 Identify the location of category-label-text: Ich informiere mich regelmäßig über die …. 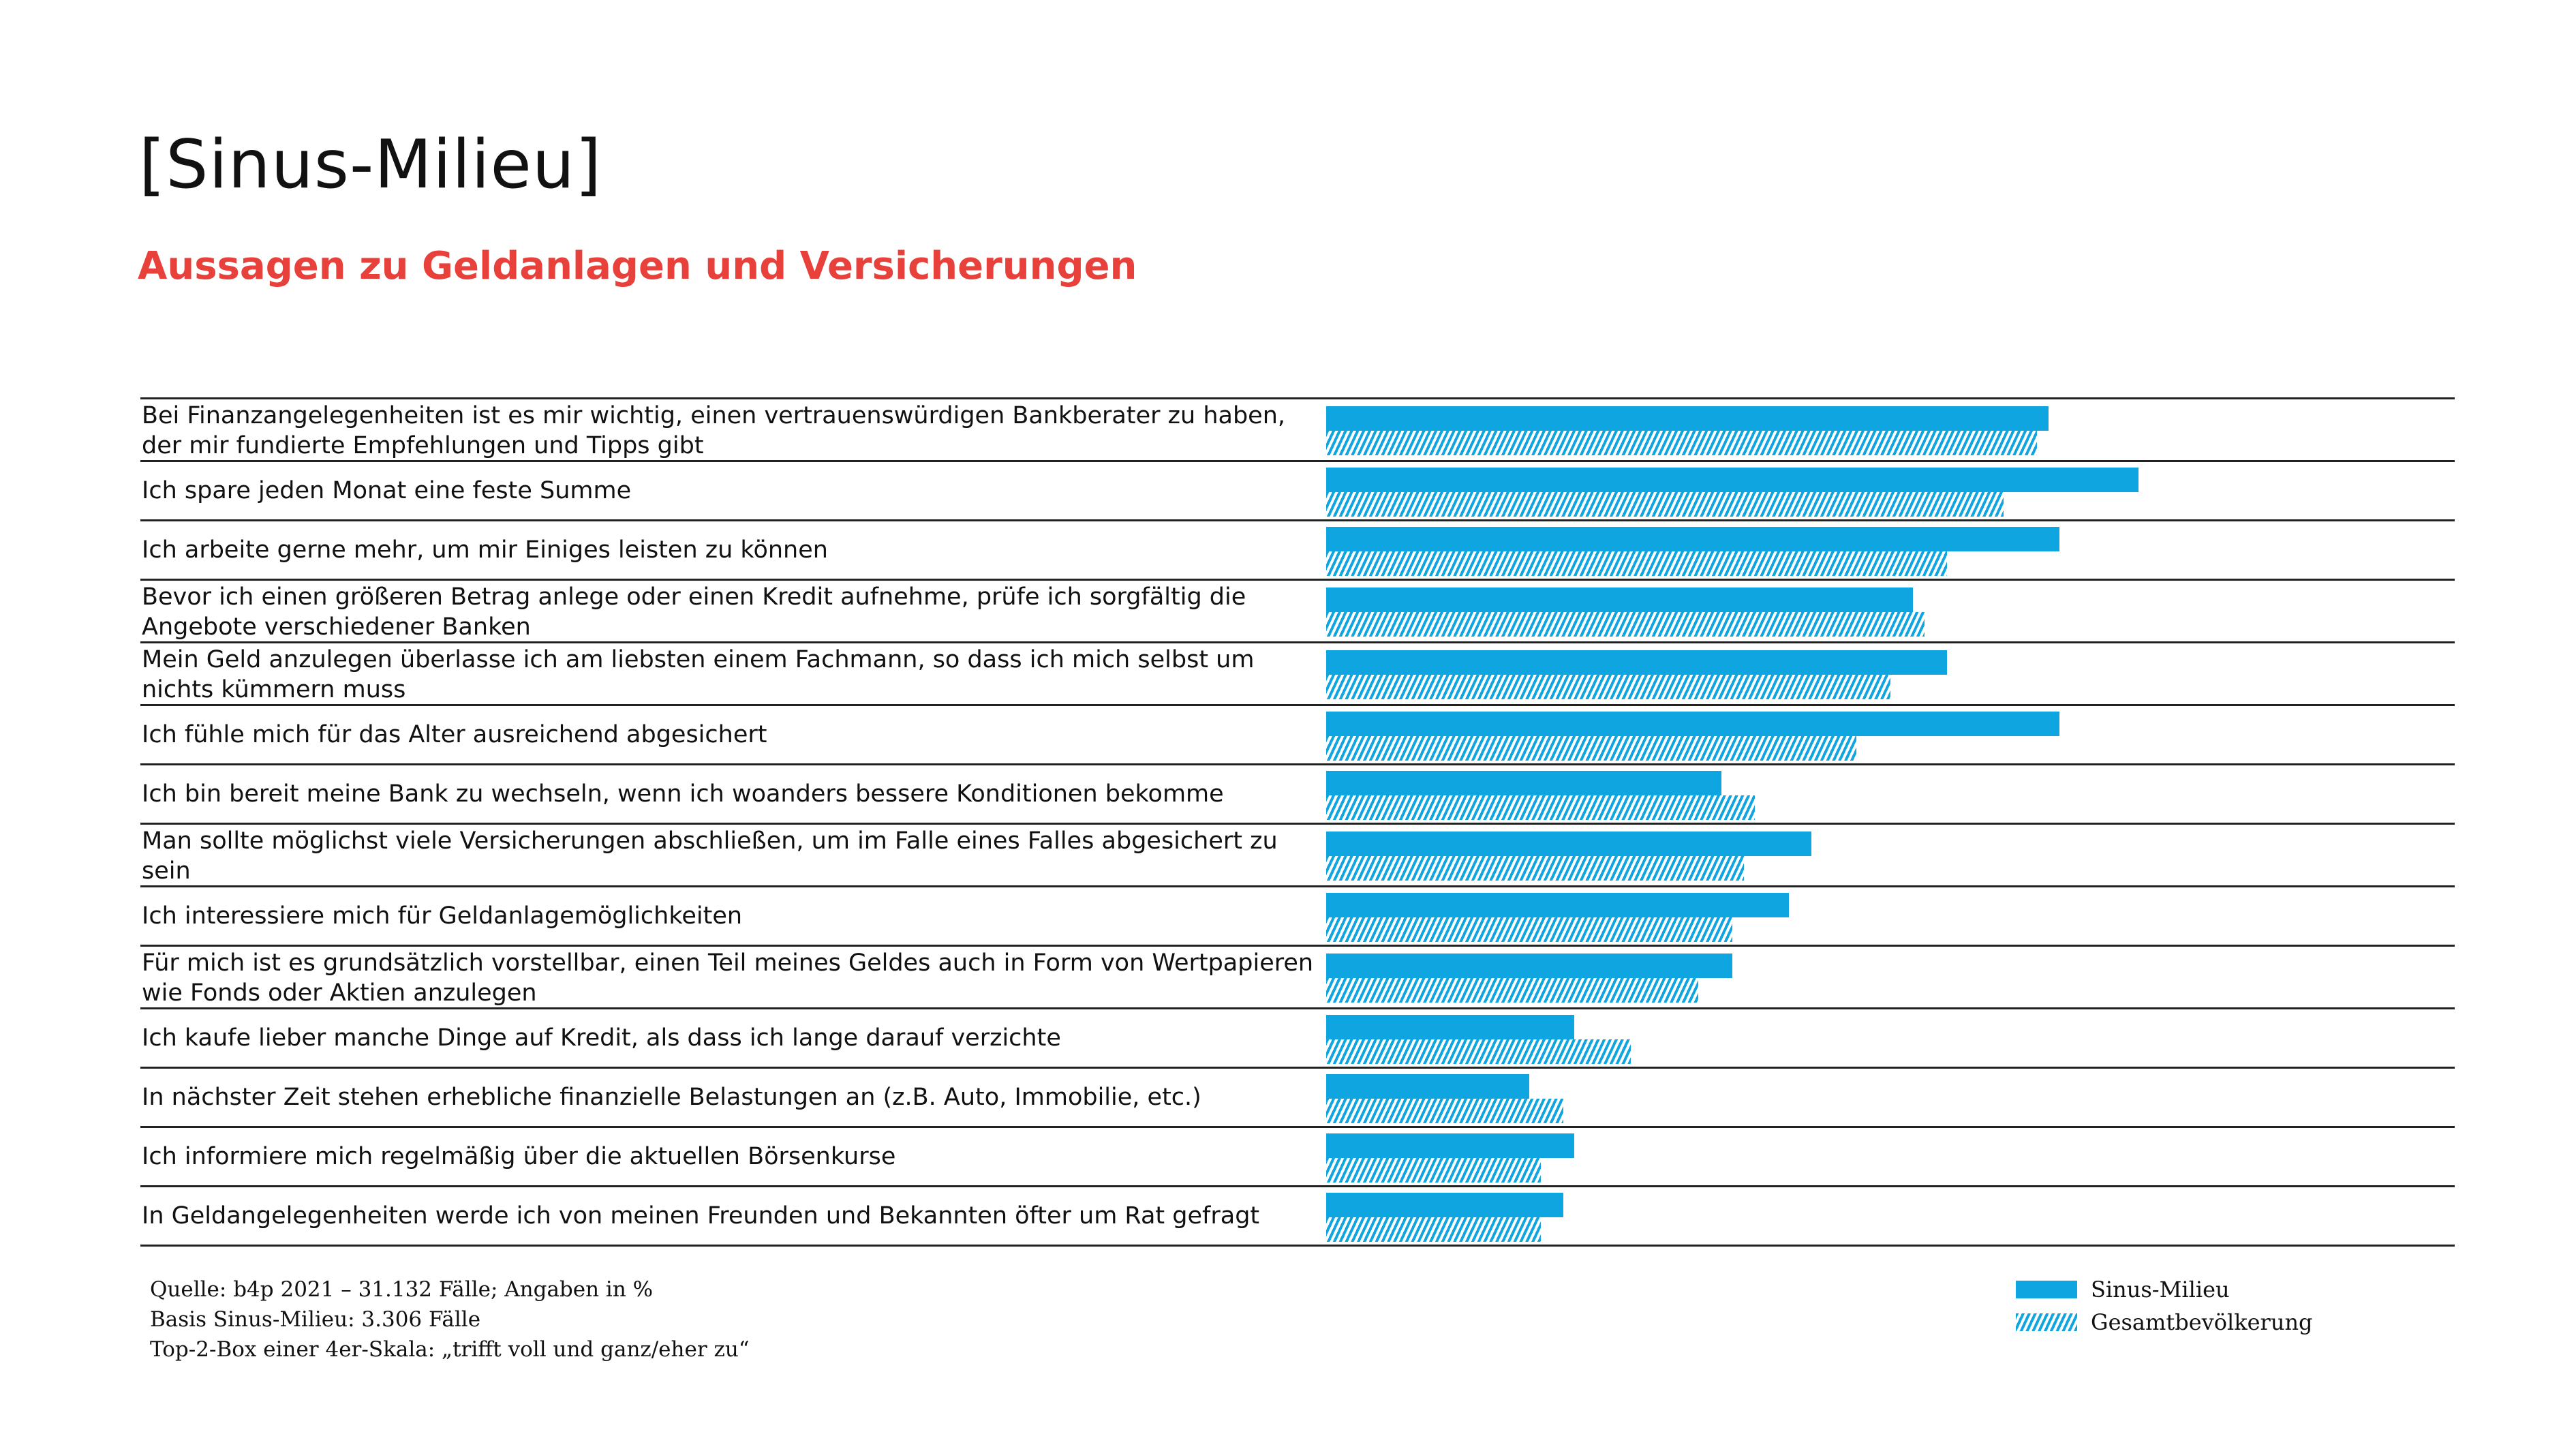
(519, 1156).